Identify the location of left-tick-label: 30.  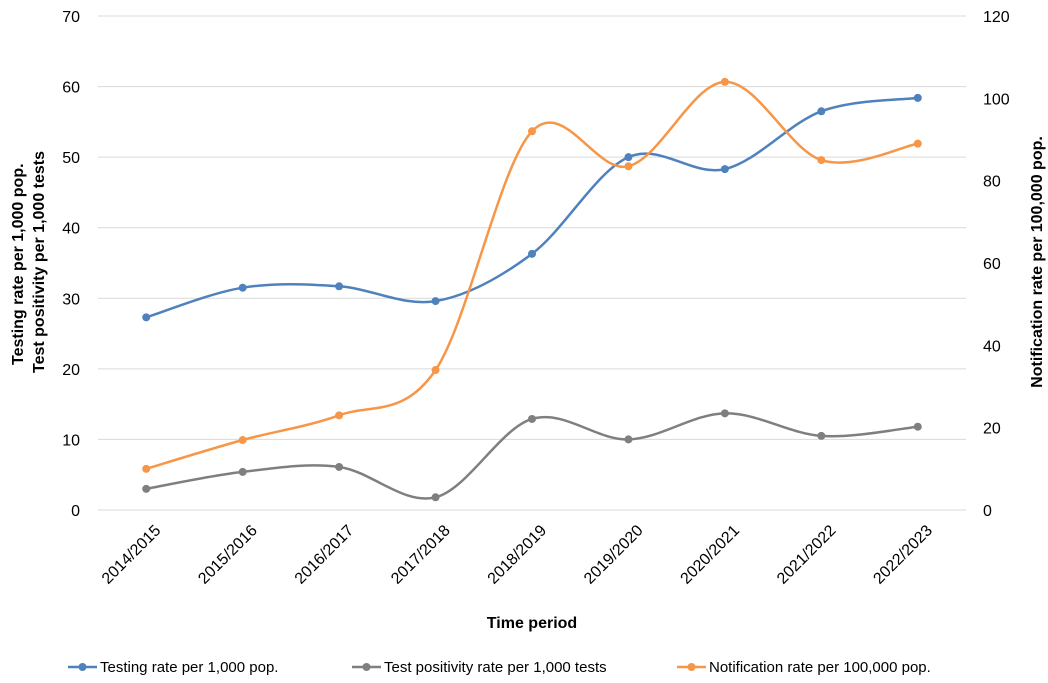
(71, 299).